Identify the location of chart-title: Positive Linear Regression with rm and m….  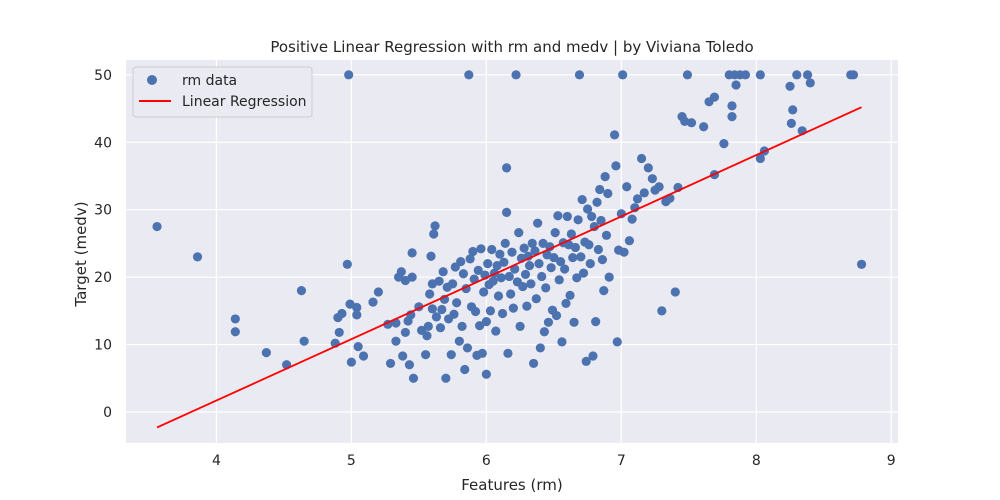
(511, 47).